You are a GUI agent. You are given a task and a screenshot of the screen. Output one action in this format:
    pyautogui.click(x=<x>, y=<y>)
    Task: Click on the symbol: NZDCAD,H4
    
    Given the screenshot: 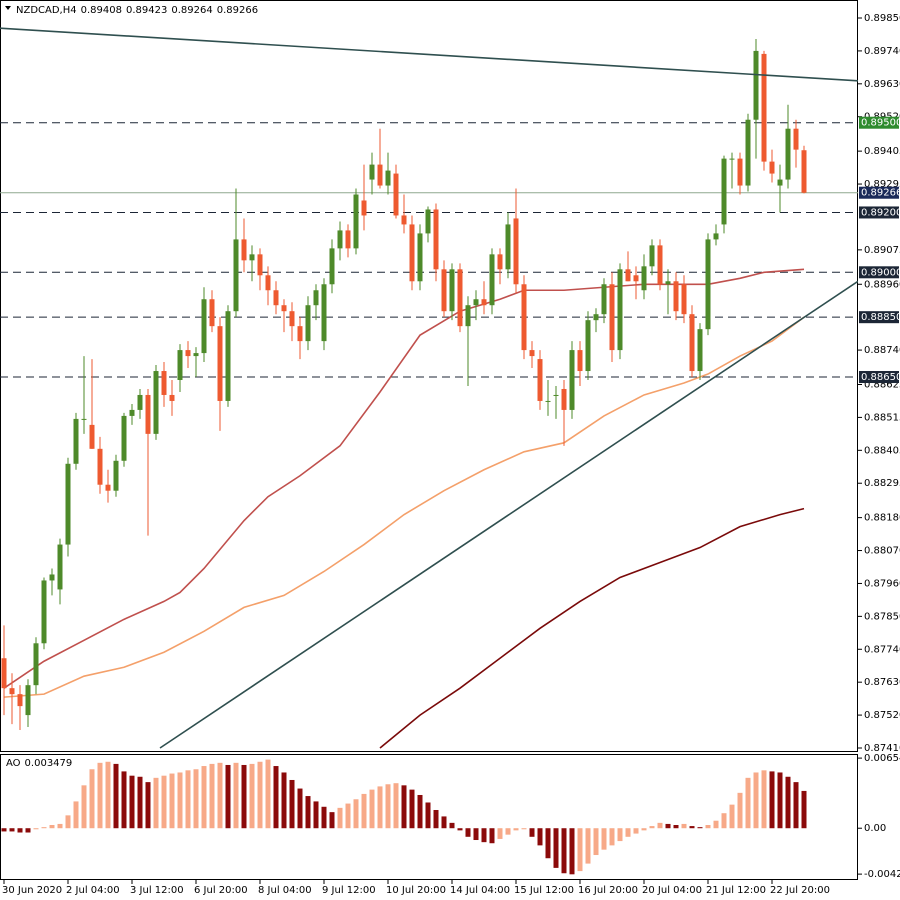 What is the action you would take?
    pyautogui.click(x=46, y=10)
    